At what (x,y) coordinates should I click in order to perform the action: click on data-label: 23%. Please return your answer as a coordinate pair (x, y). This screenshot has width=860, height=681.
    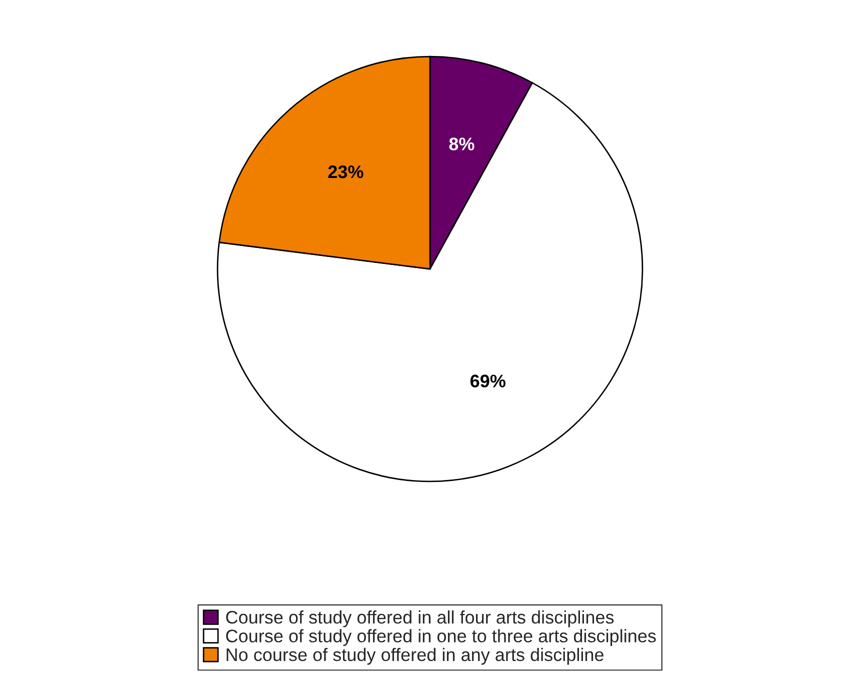
    Looking at the image, I should click on (346, 171).